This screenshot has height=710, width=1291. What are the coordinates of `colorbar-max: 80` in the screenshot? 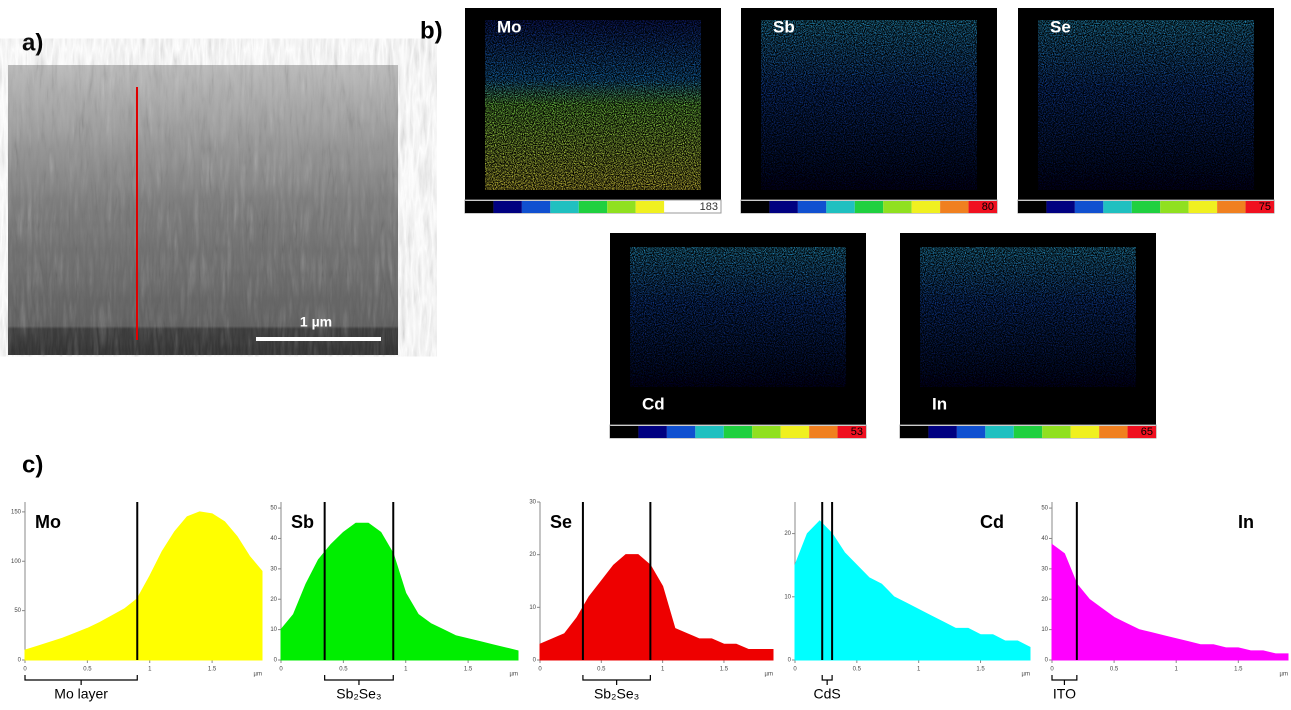 It's located at (988, 207).